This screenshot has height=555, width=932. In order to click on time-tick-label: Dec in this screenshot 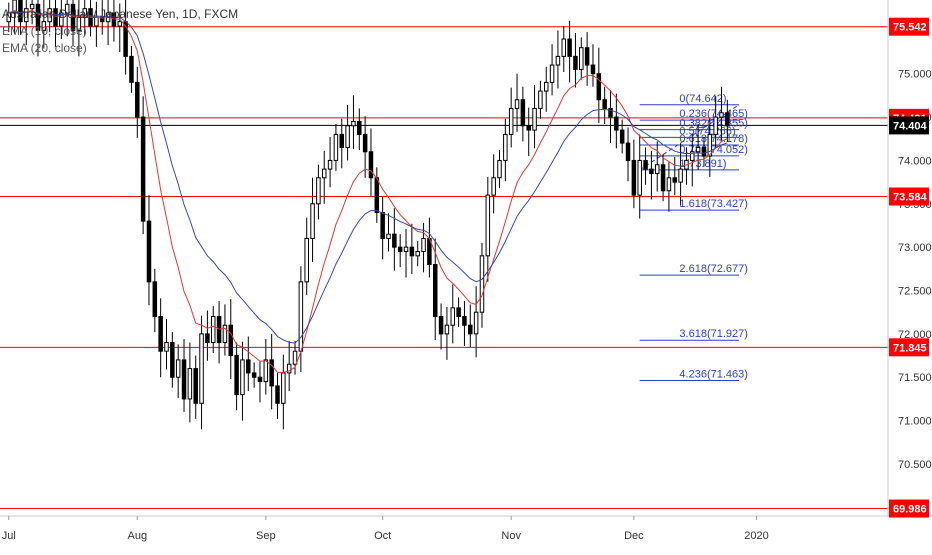, I will do `click(634, 536)`.